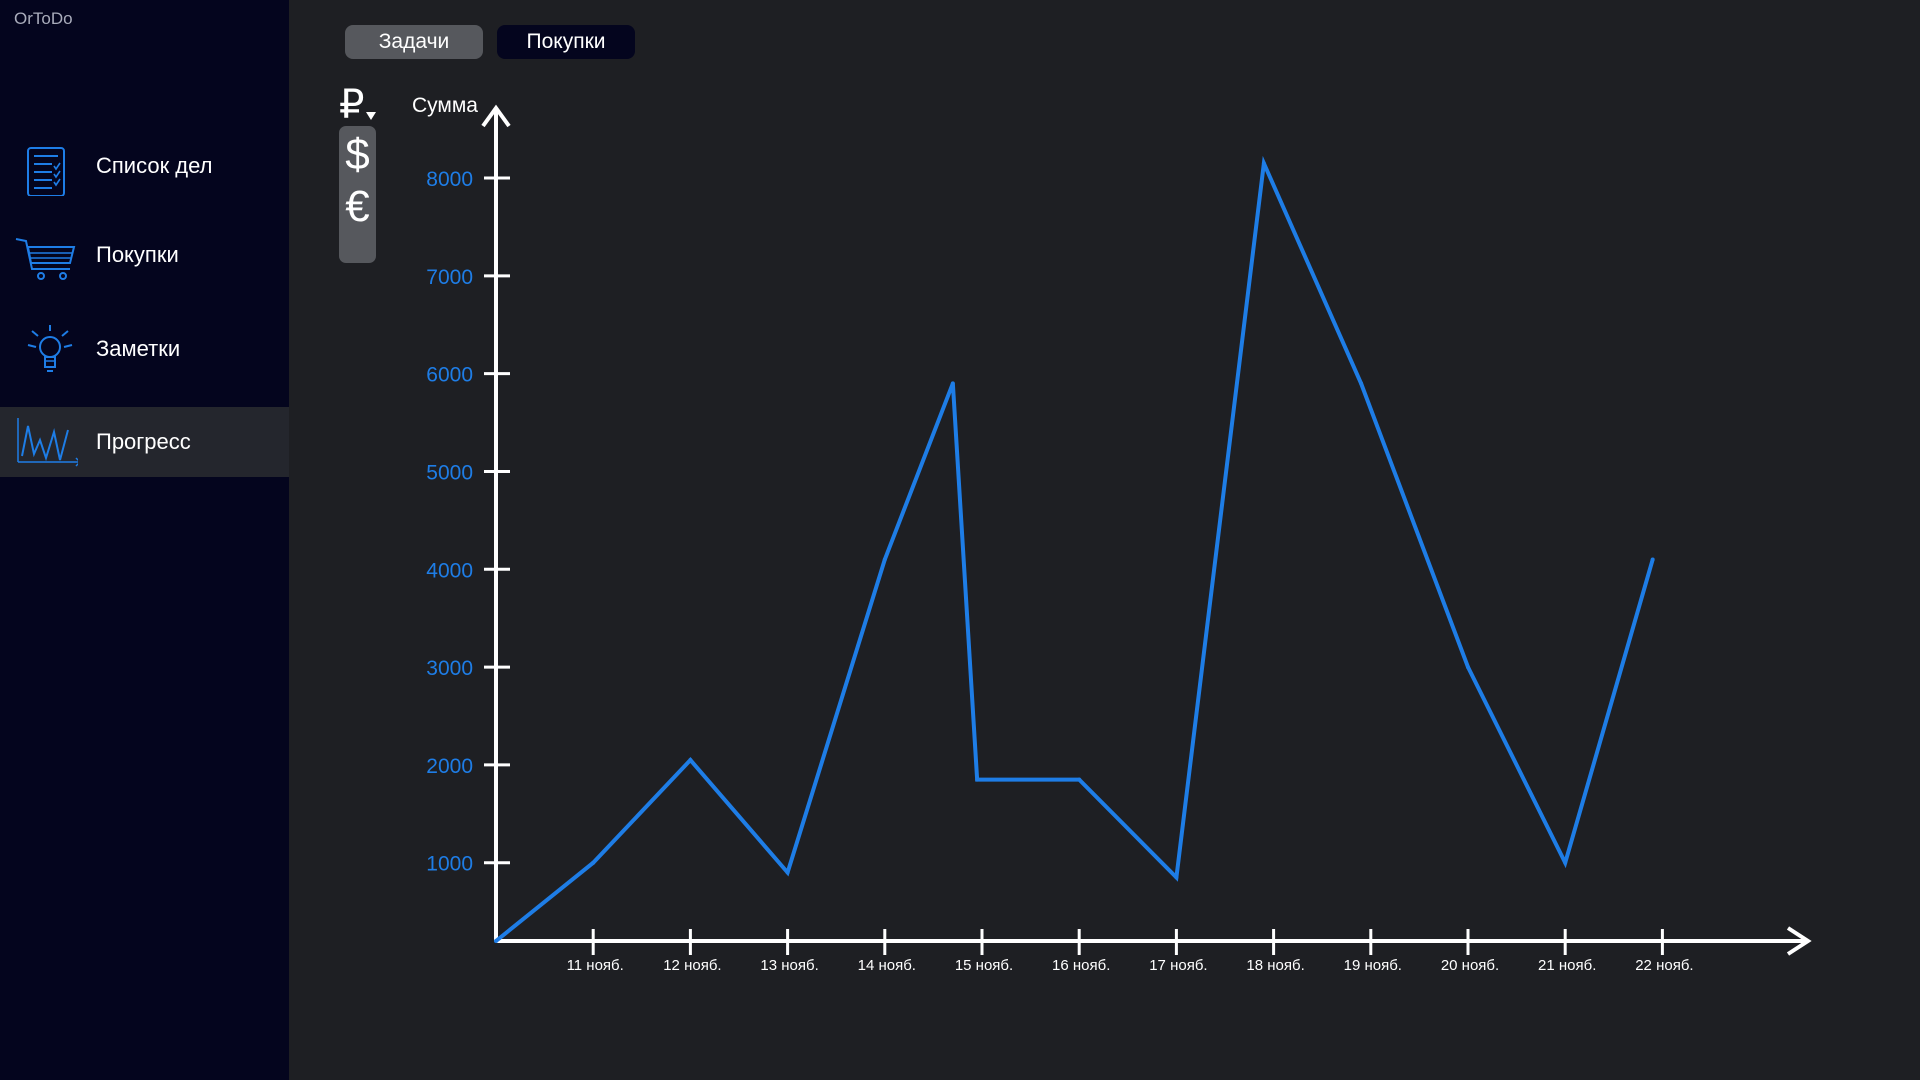 Image resolution: width=1920 pixels, height=1080 pixels. What do you see at coordinates (414, 42) in the screenshot?
I see `tab-tasks: Задачи` at bounding box center [414, 42].